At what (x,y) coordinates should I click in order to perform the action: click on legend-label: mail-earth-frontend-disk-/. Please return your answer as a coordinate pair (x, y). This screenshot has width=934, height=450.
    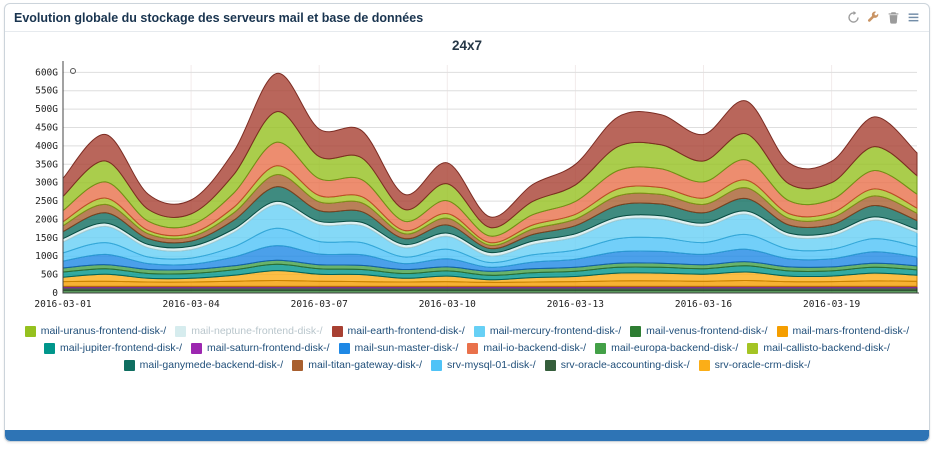
    Looking at the image, I should click on (406, 331).